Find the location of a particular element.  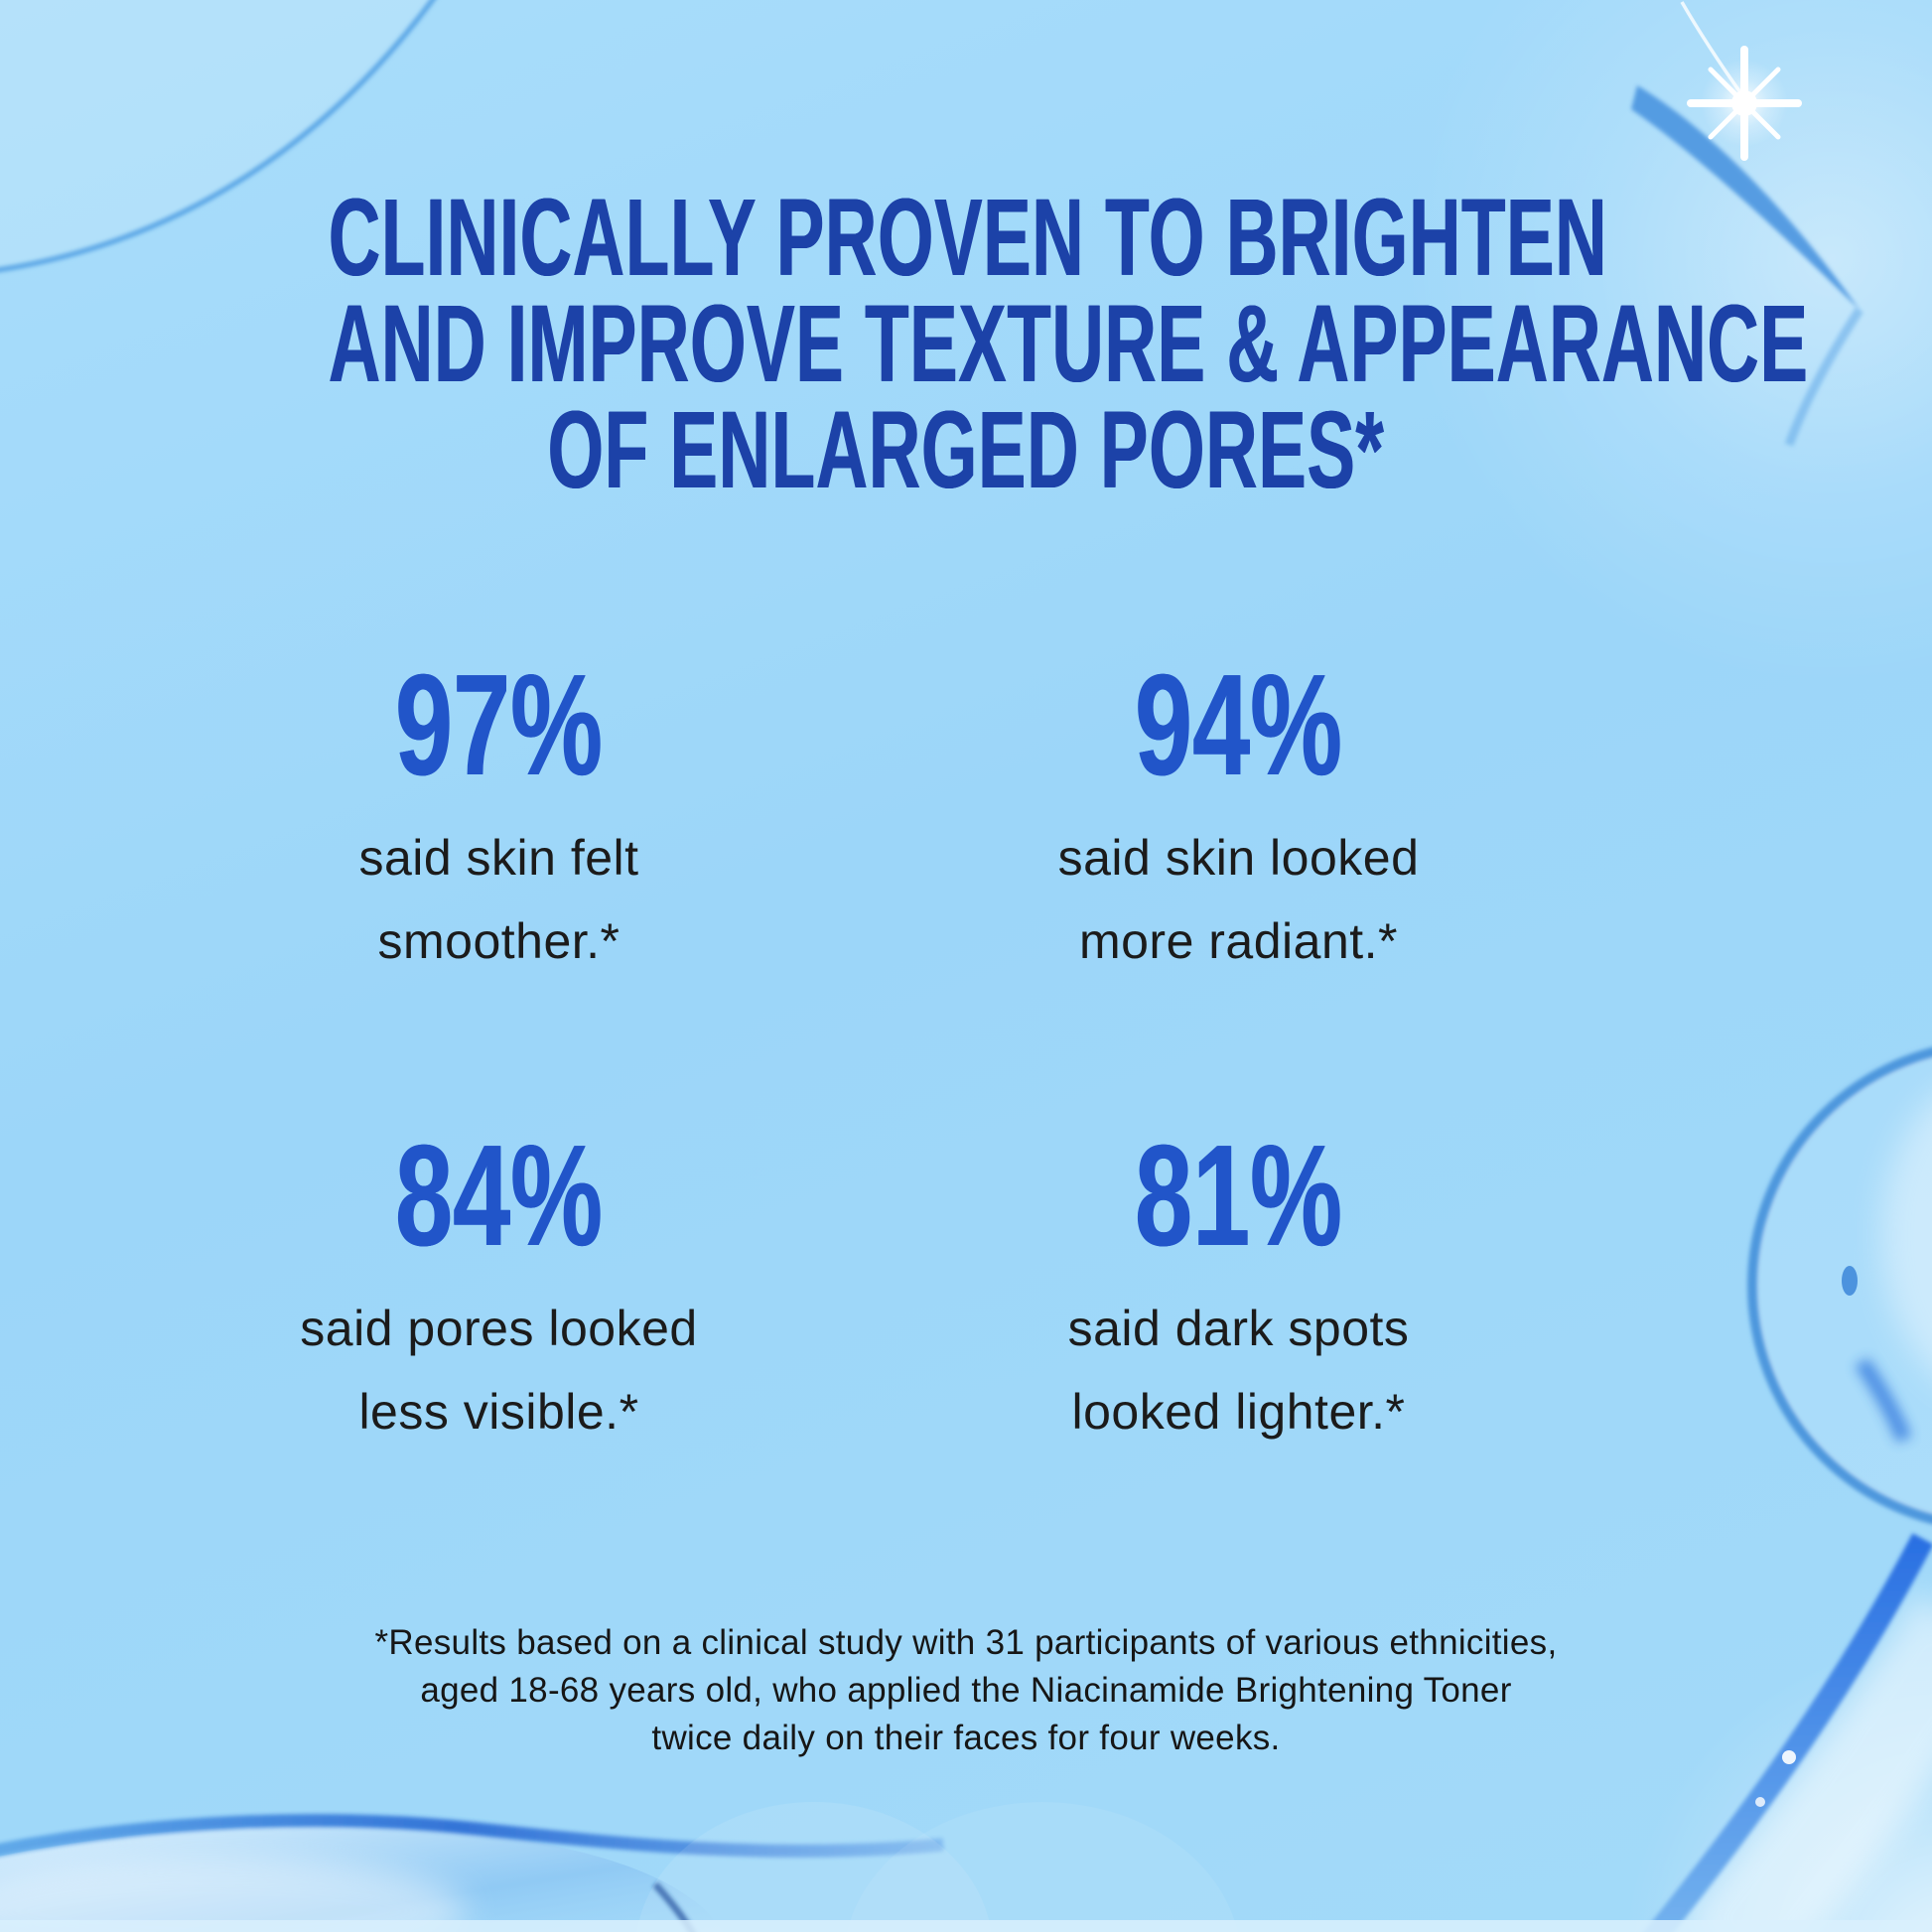

stat-description-line: said dark spots is located at coordinates (1239, 1329).